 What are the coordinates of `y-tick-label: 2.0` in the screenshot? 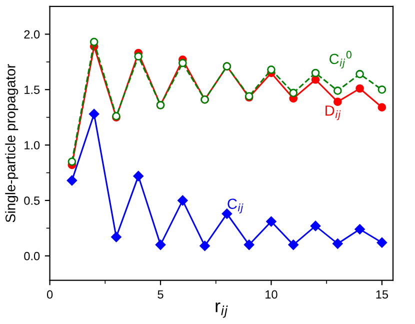 It's located at (32, 34).